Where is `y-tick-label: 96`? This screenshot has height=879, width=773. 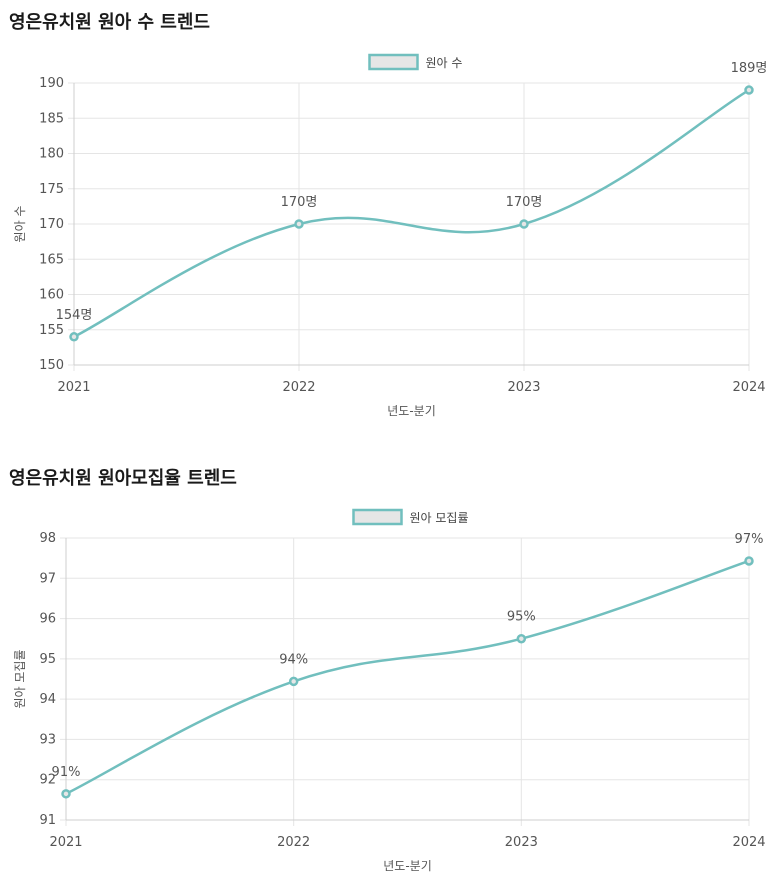
y-tick-label: 96 is located at coordinates (47, 619).